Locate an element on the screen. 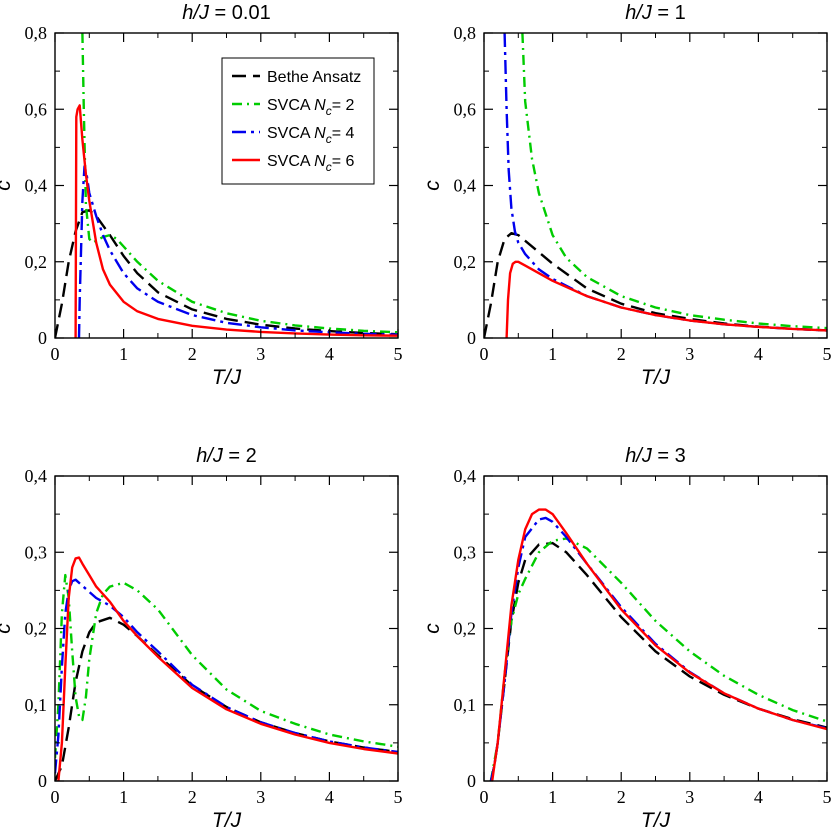  panel-title-value: = 0.01 is located at coordinates (240, 13).